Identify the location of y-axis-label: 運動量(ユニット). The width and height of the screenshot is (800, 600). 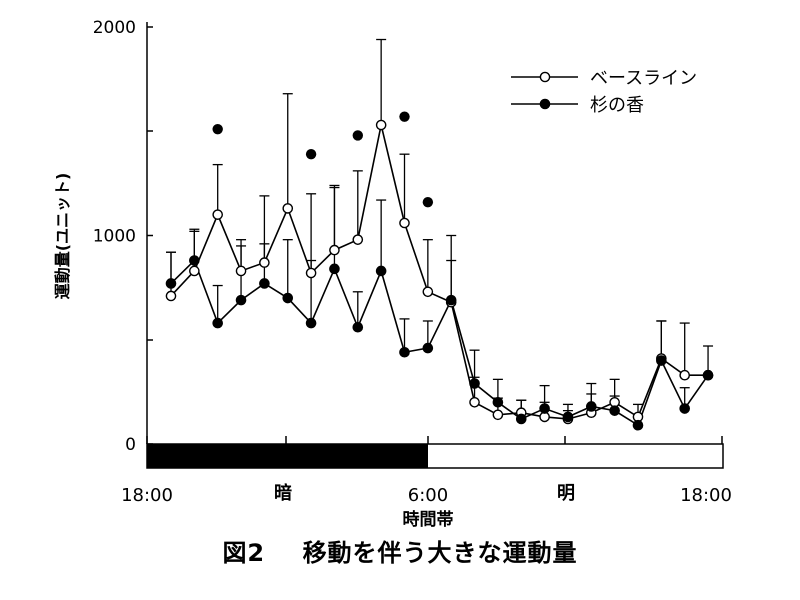
(62, 236).